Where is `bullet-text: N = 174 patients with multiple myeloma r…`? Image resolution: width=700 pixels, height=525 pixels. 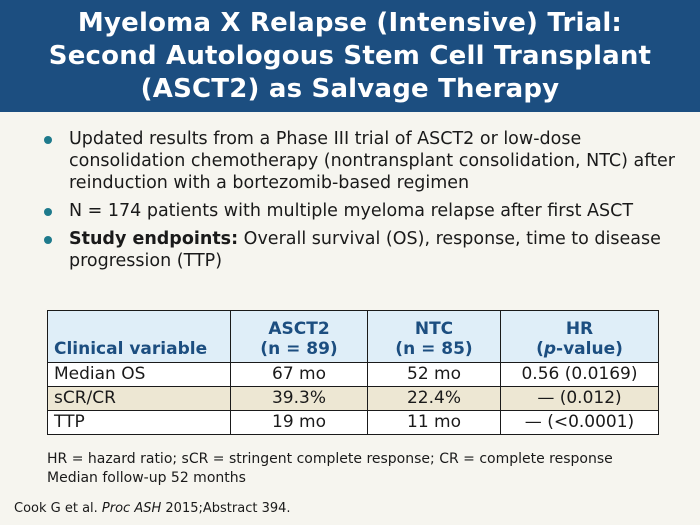
bullet-text: N = 174 patients with multiple myeloma r… is located at coordinates (351, 211).